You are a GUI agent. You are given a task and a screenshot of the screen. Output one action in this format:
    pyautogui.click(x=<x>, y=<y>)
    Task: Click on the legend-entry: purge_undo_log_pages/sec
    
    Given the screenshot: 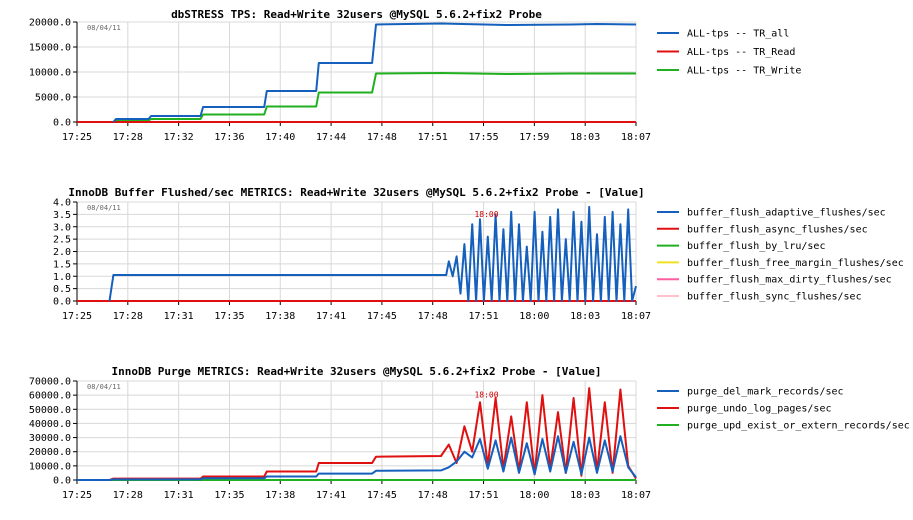 What is the action you would take?
    pyautogui.click(x=759, y=409)
    